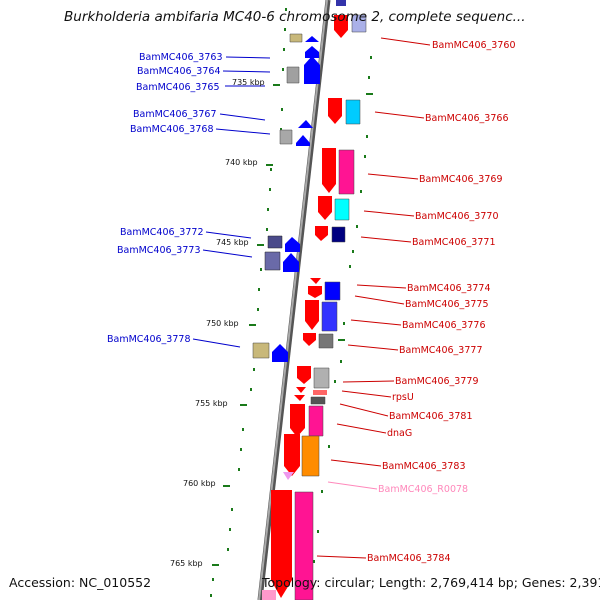  What do you see at coordinates (440, 350) in the screenshot?
I see `gene-label: BamMC406_3777` at bounding box center [440, 350].